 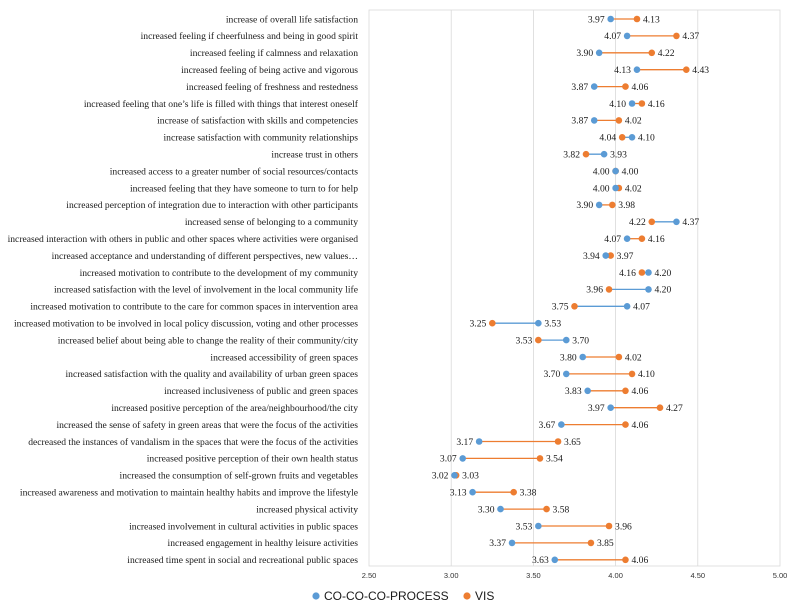 I want to click on value-label-low: 4.22, so click(x=637, y=222).